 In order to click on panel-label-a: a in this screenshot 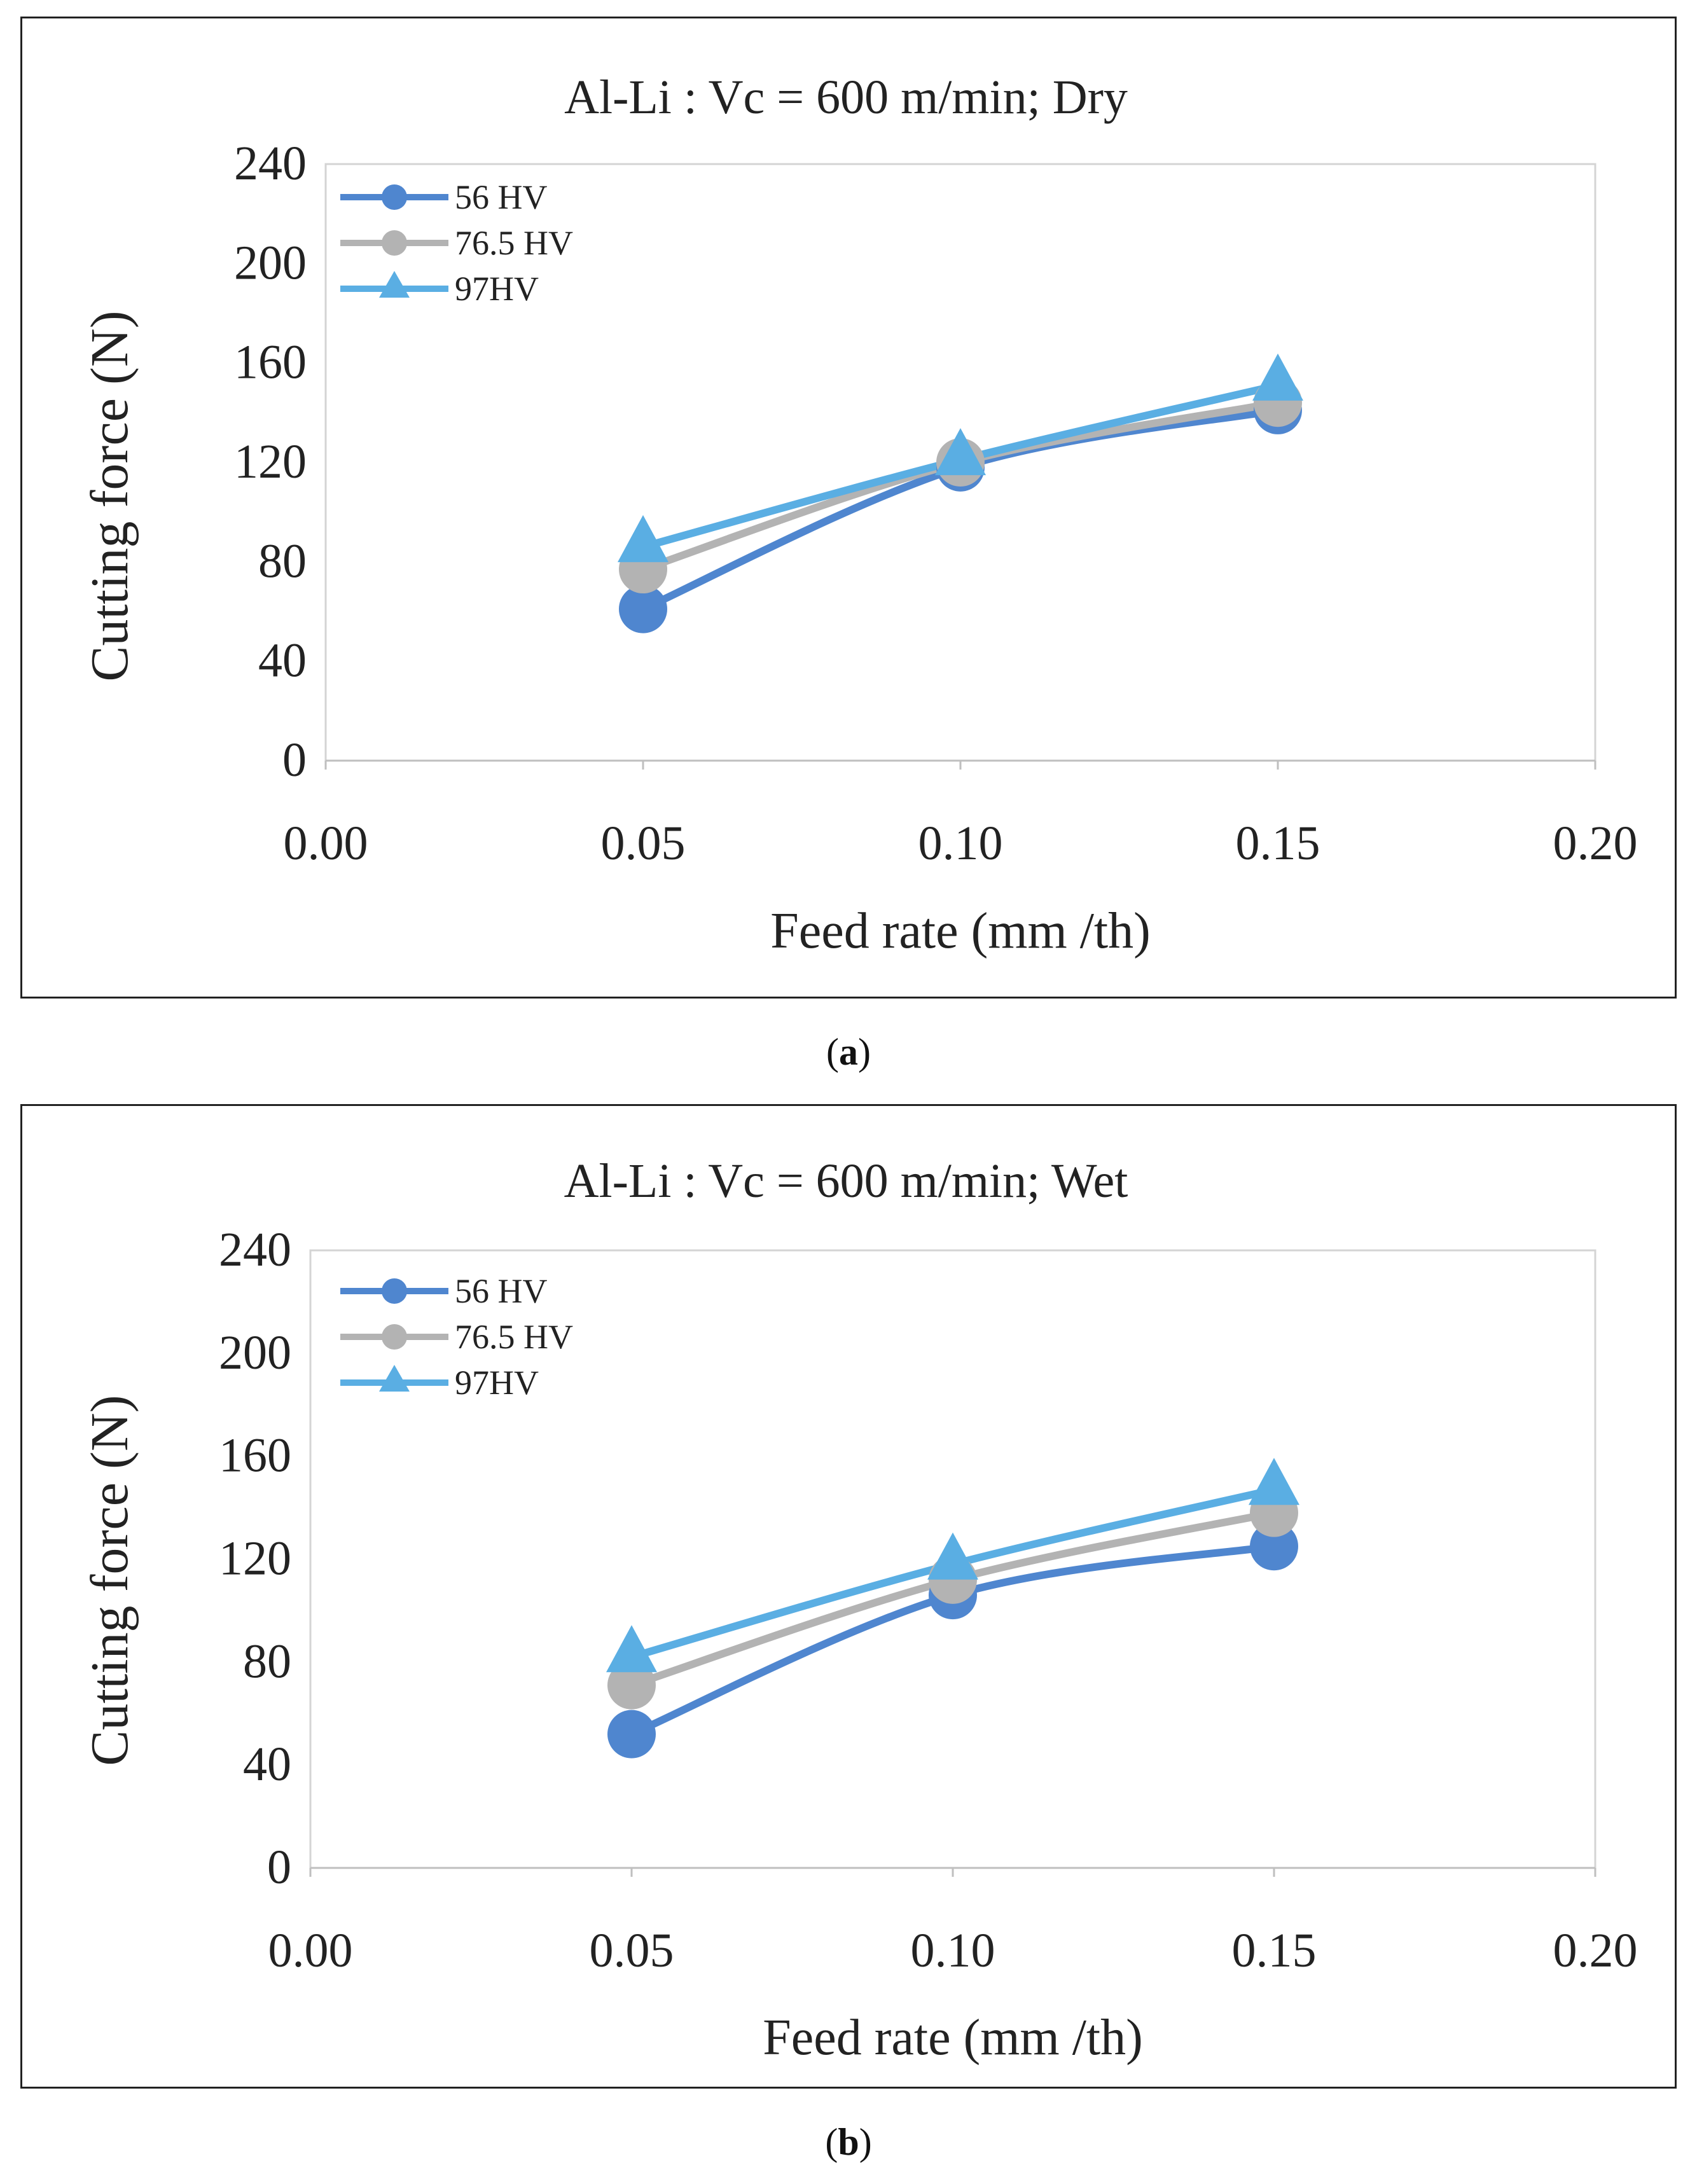, I will do `click(848, 1052)`.